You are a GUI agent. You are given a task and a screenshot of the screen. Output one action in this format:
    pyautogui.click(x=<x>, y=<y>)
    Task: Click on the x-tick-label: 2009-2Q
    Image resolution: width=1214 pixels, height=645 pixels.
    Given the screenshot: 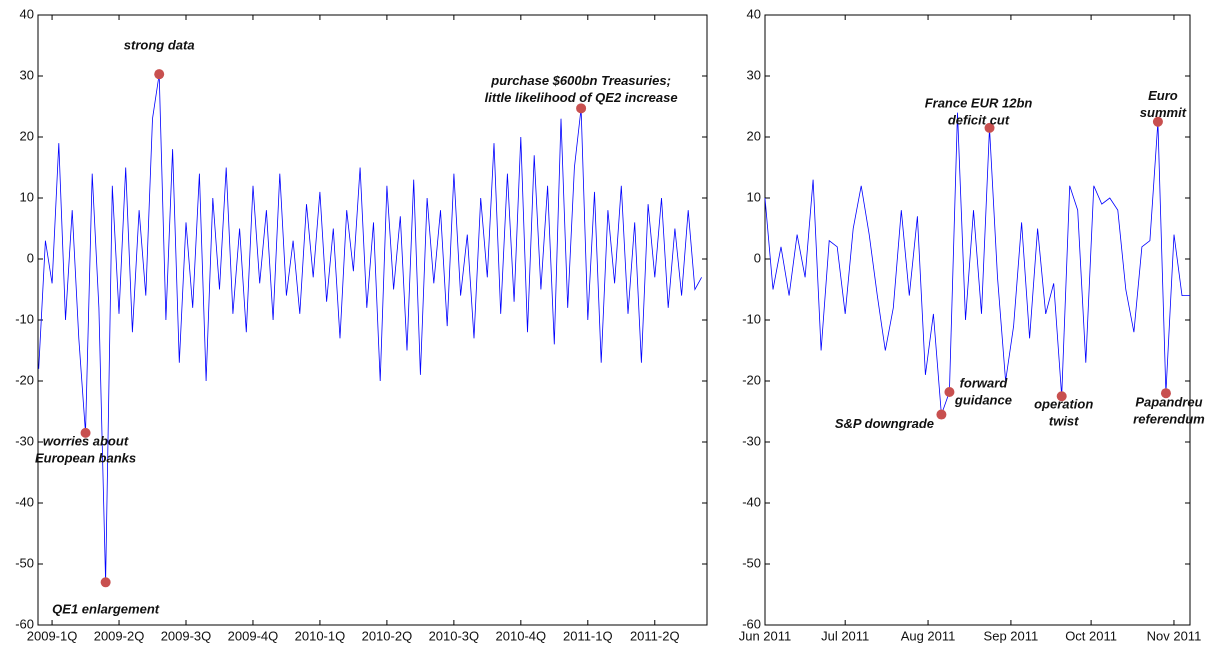 What is the action you would take?
    pyautogui.click(x=119, y=635)
    